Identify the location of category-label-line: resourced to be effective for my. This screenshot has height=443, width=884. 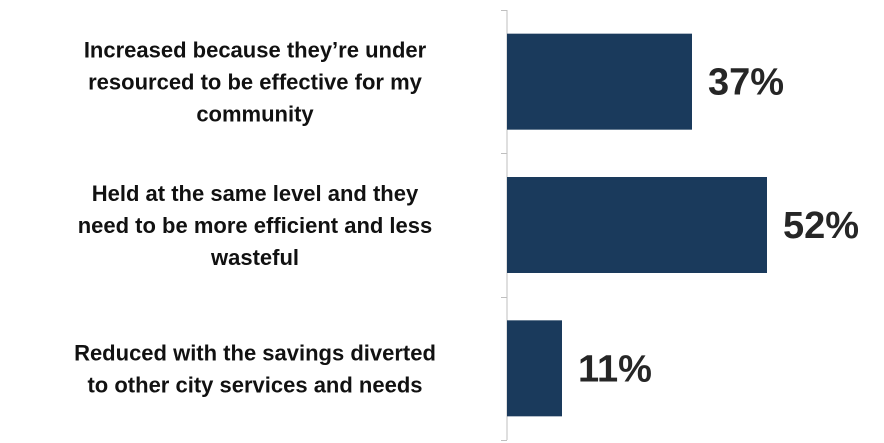
(255, 82).